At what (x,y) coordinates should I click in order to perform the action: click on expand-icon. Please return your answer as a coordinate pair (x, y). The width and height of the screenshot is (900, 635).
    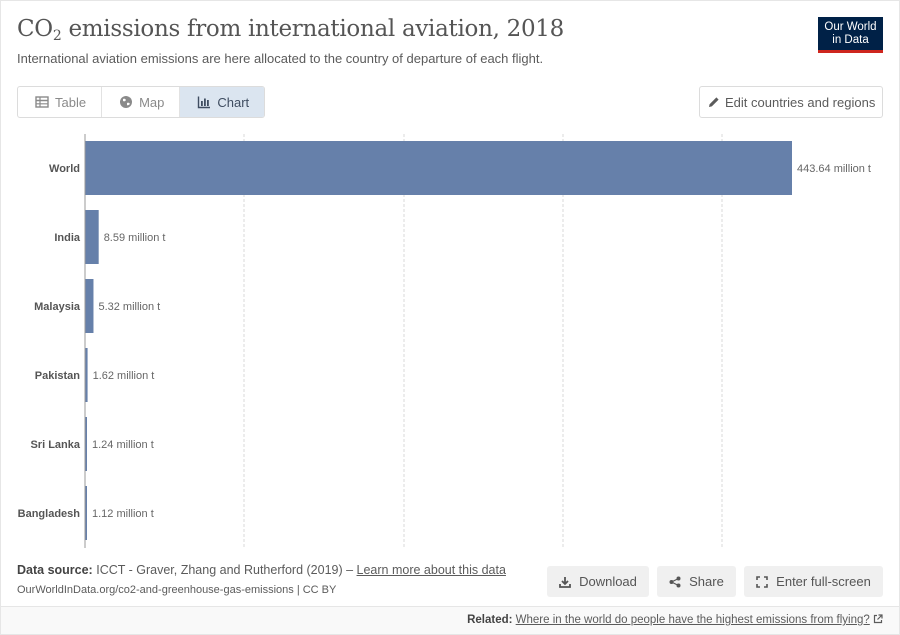
    Looking at the image, I should click on (762, 581).